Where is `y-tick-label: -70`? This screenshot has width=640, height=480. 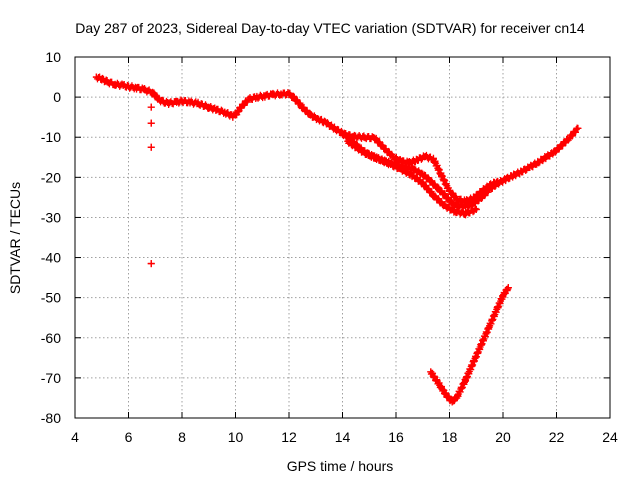
y-tick-label: -70 is located at coordinates (51, 378).